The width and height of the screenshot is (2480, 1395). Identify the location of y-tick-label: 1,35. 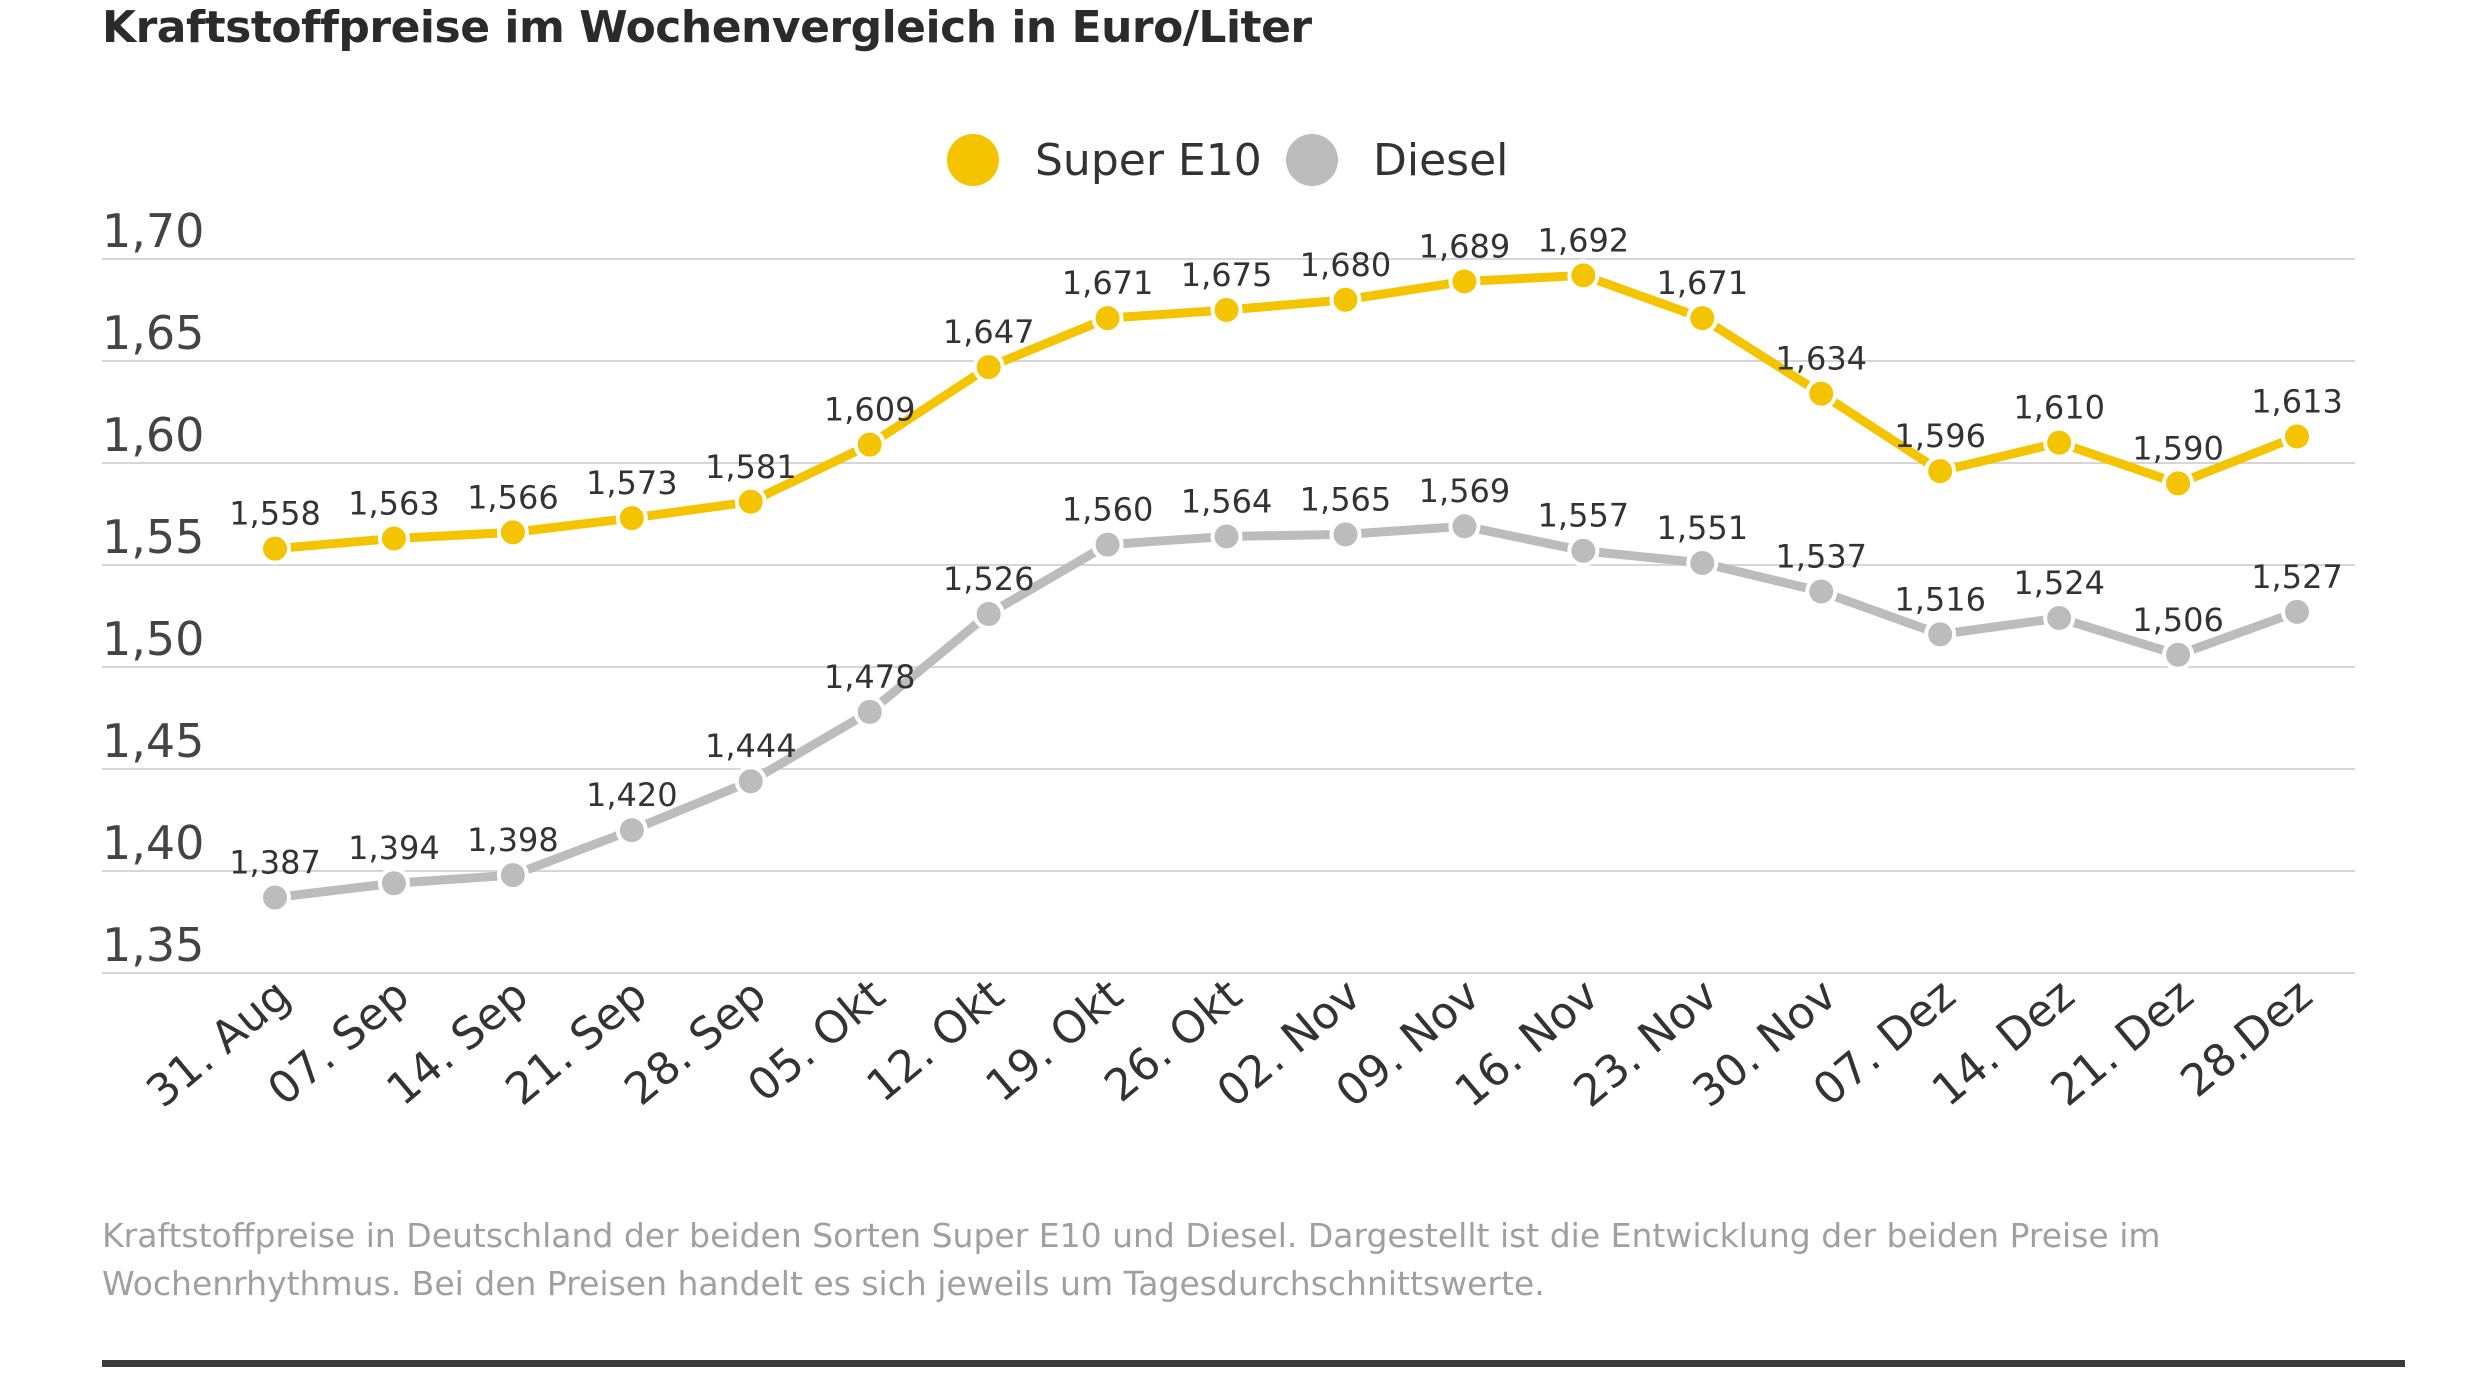
(153, 945).